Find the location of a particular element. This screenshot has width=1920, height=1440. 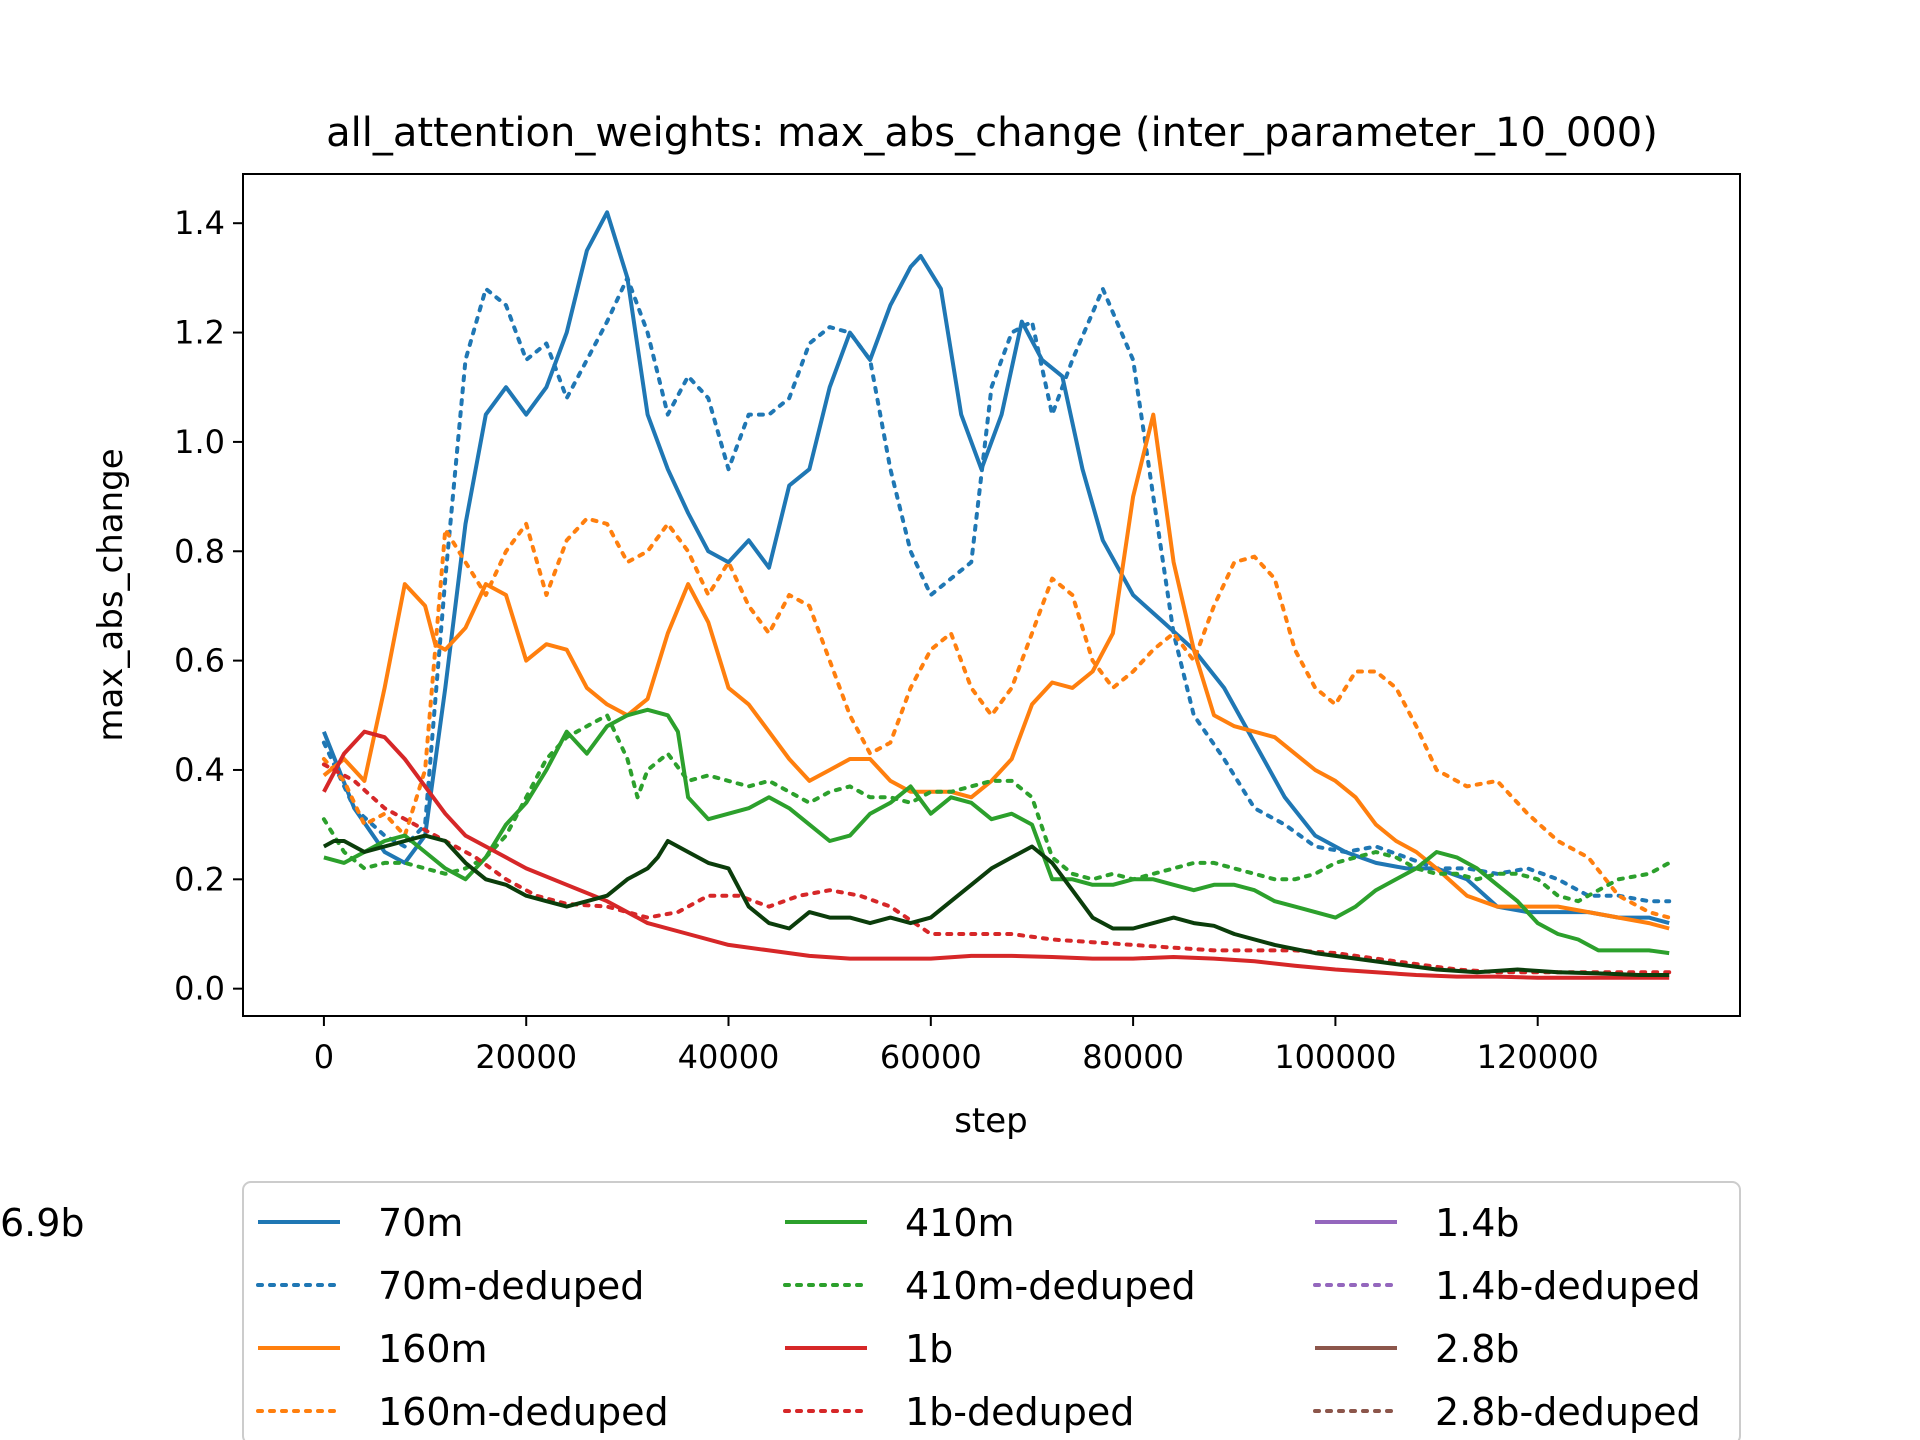

legend-label-7: 1b-deduped is located at coordinates (1019, 1412).